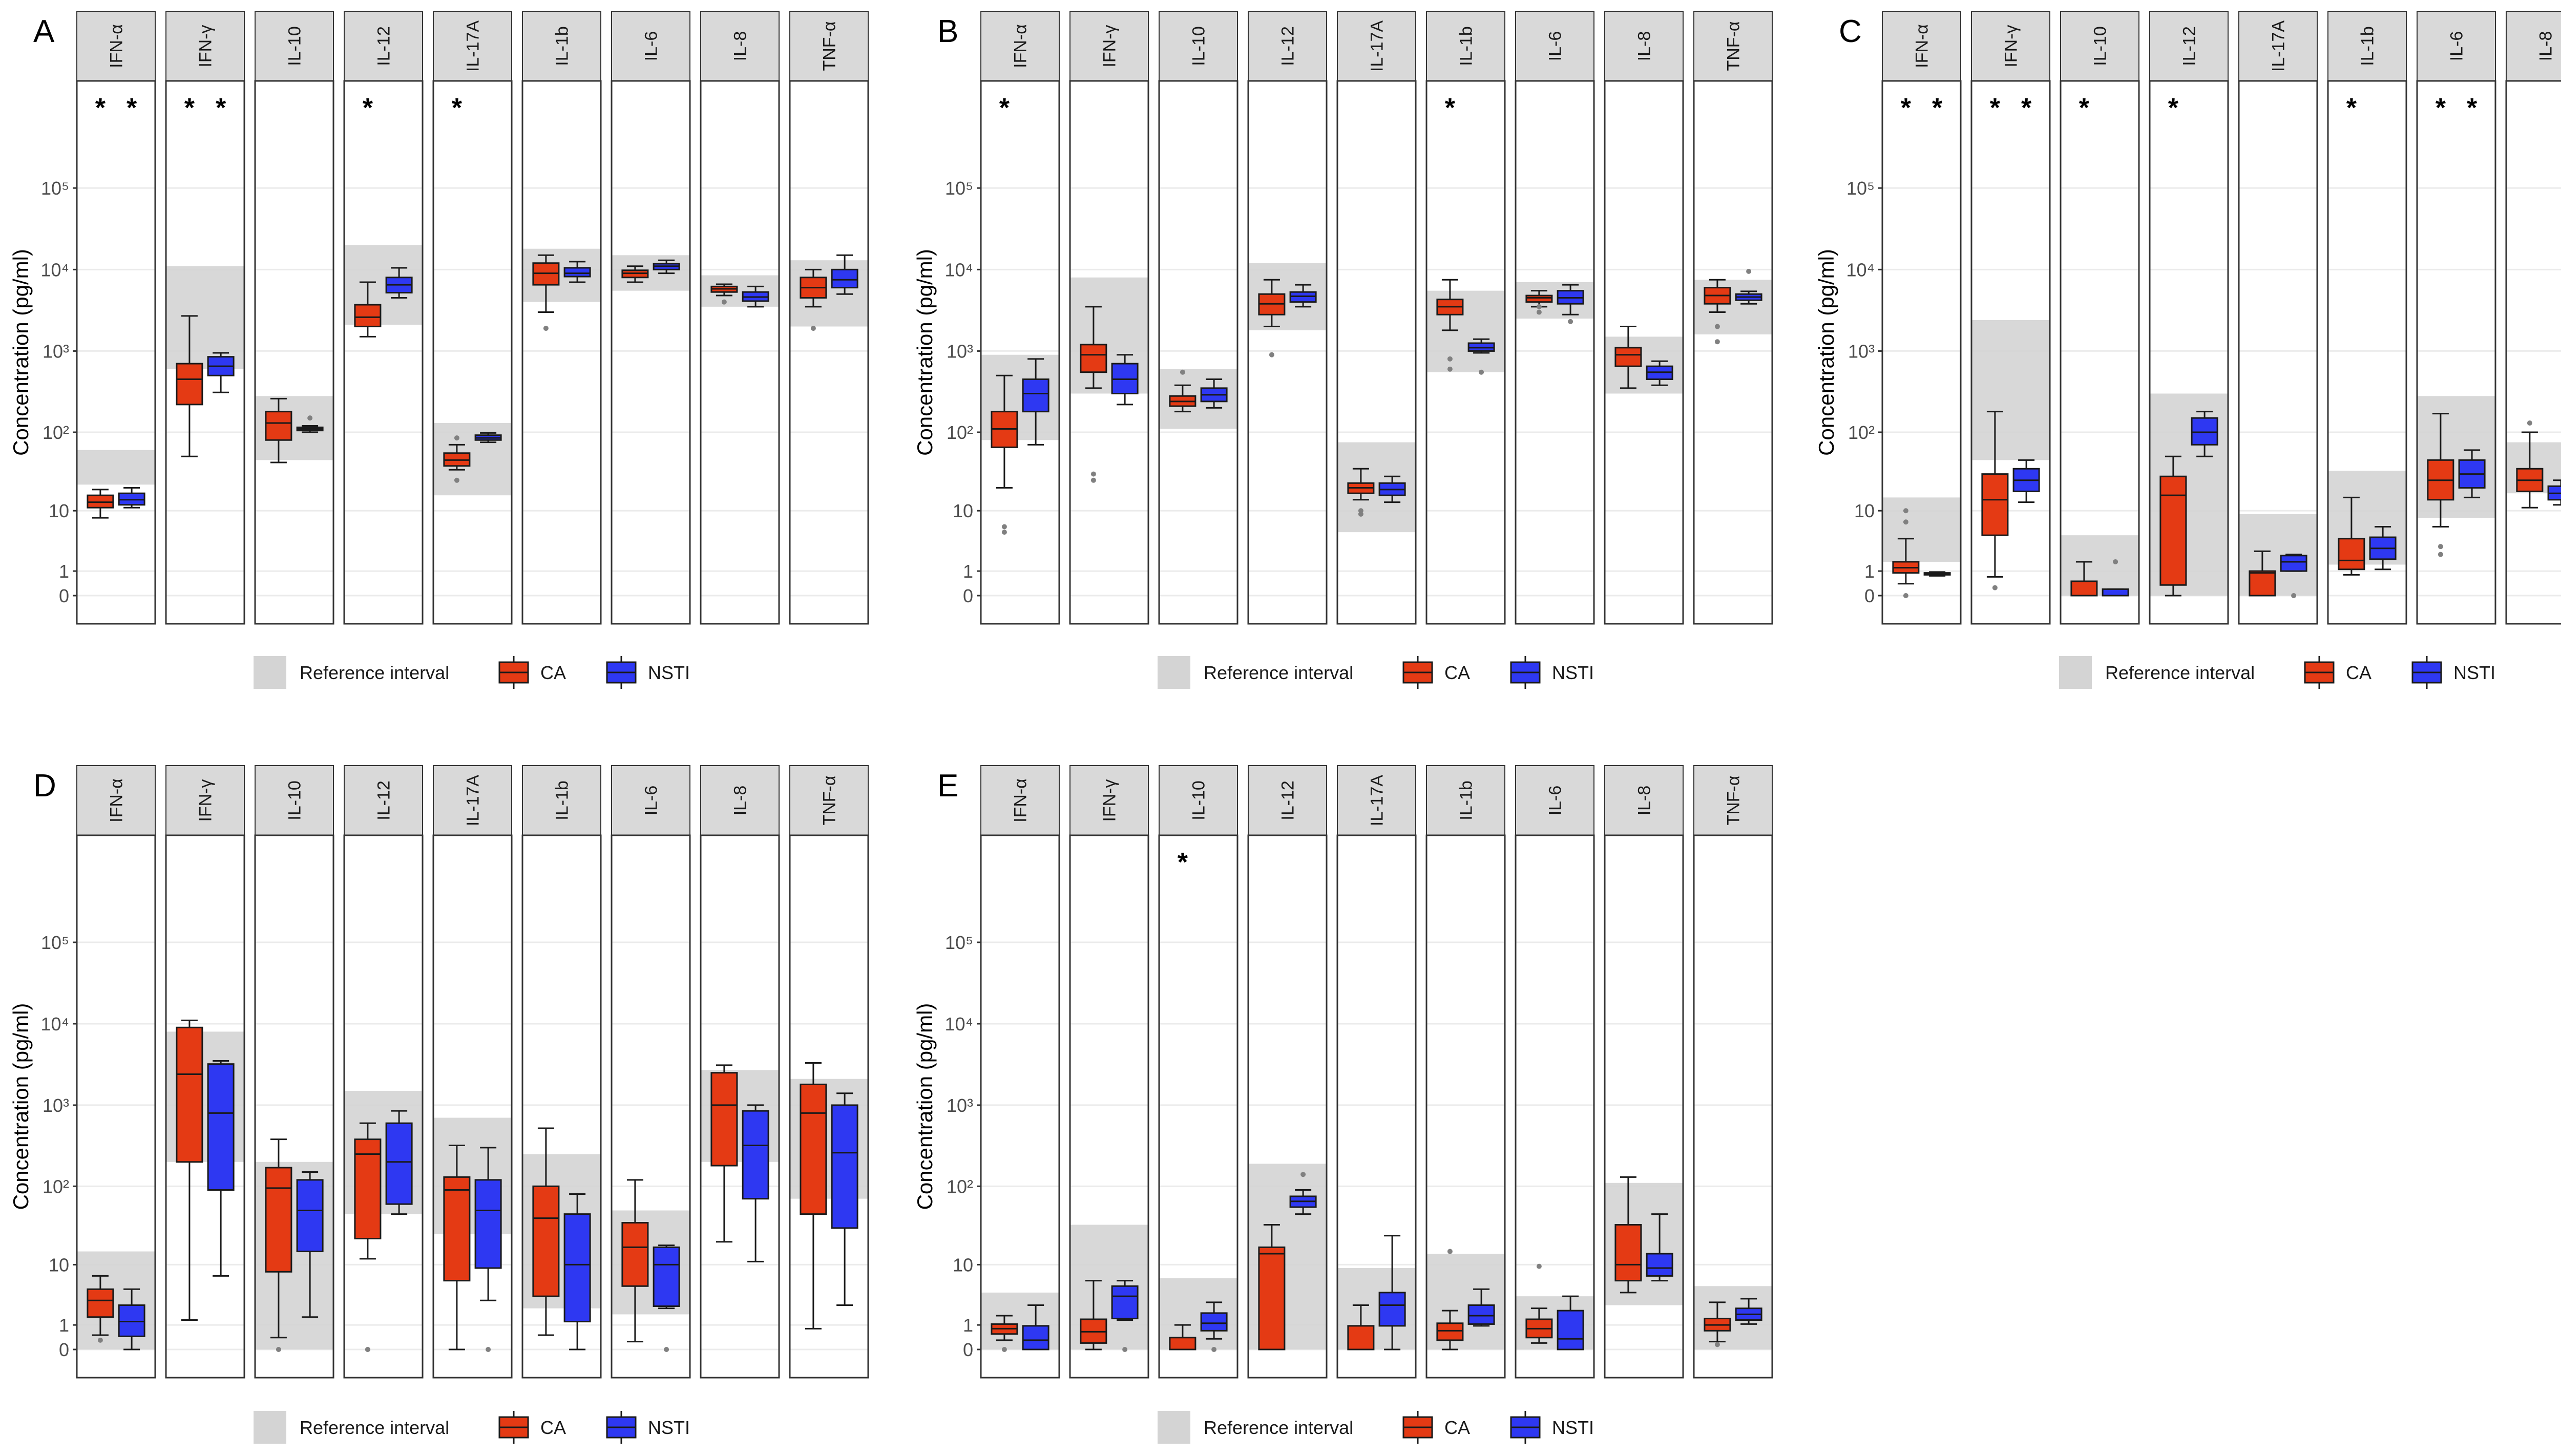  What do you see at coordinates (651, 801) in the screenshot?
I see `facet-label: IL-6` at bounding box center [651, 801].